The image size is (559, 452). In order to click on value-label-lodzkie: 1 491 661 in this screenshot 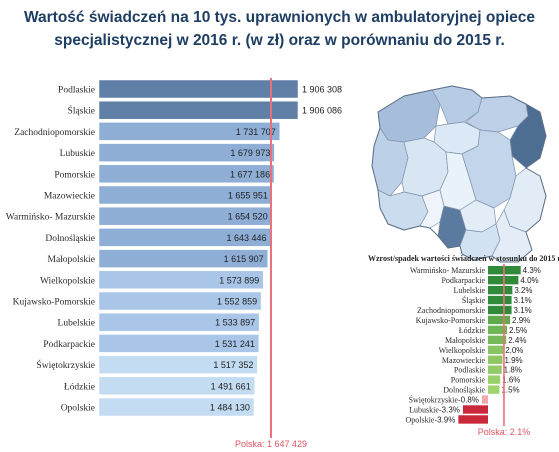, I will do `click(231, 386)`.